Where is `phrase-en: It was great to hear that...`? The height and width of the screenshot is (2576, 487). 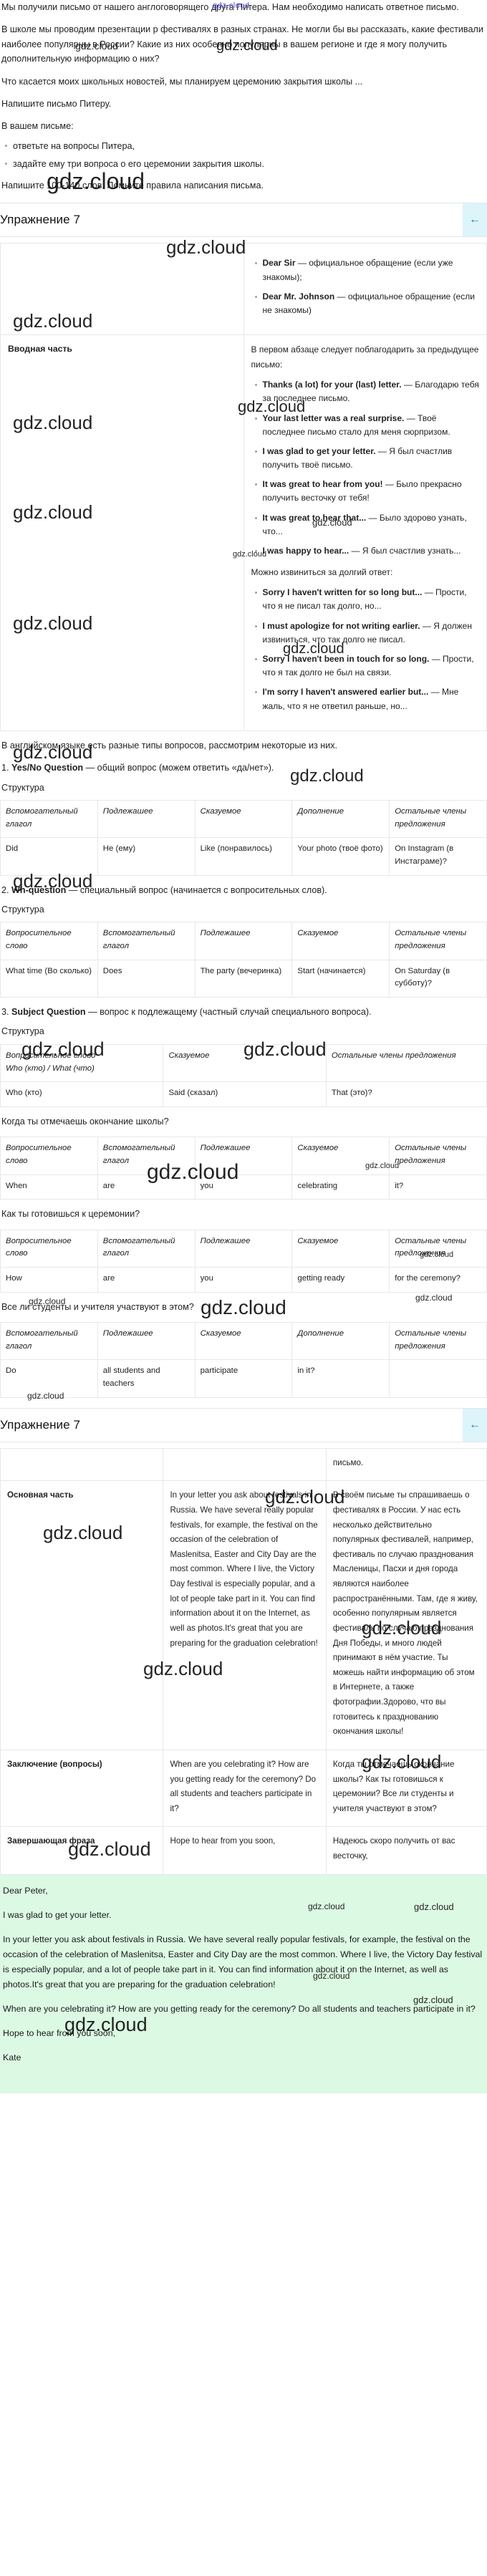 phrase-en: It was great to hear that... is located at coordinates (314, 517).